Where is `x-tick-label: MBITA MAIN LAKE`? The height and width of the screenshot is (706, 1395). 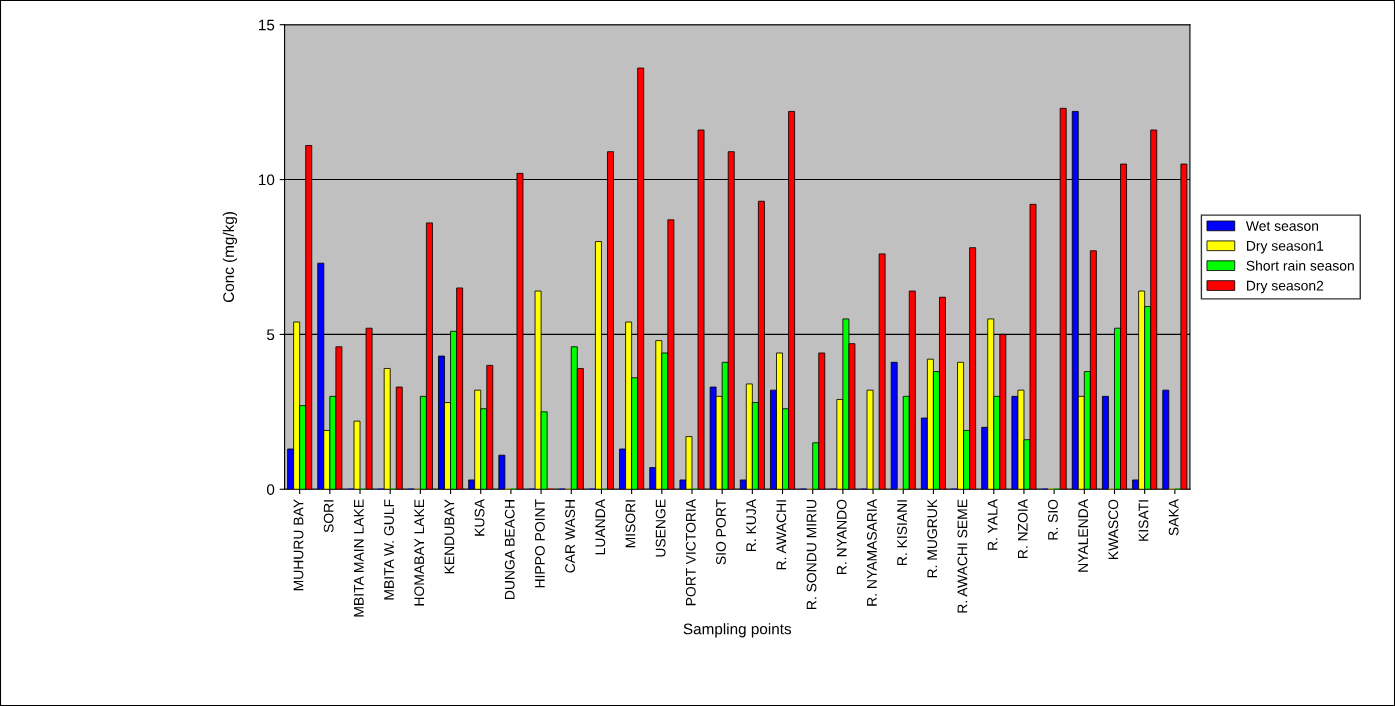 x-tick-label: MBITA MAIN LAKE is located at coordinates (359, 558).